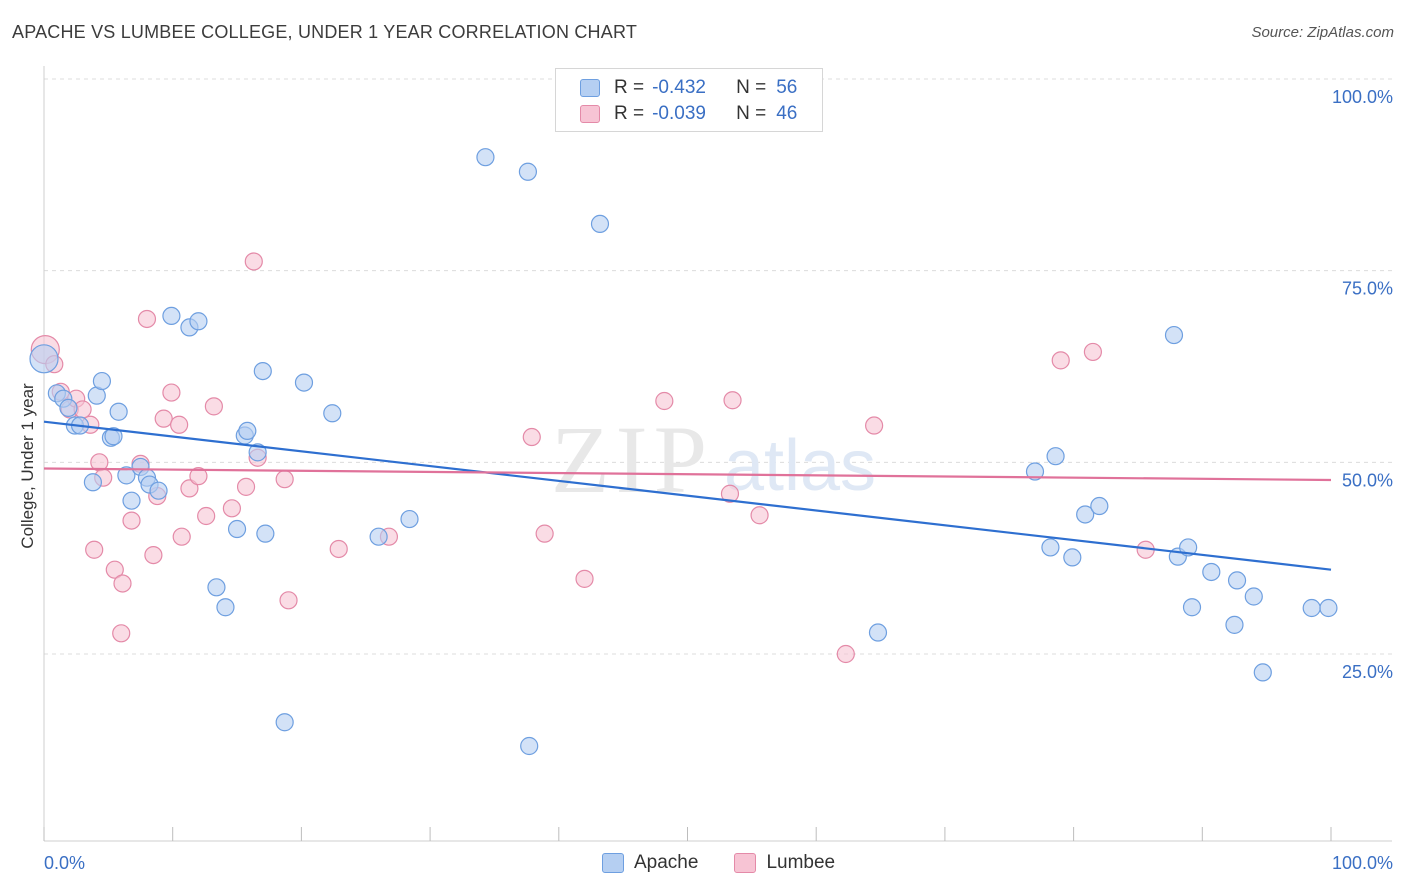  Describe the element at coordinates (1367, 289) in the screenshot. I see `y-tick-label-2: 75.0%` at that location.